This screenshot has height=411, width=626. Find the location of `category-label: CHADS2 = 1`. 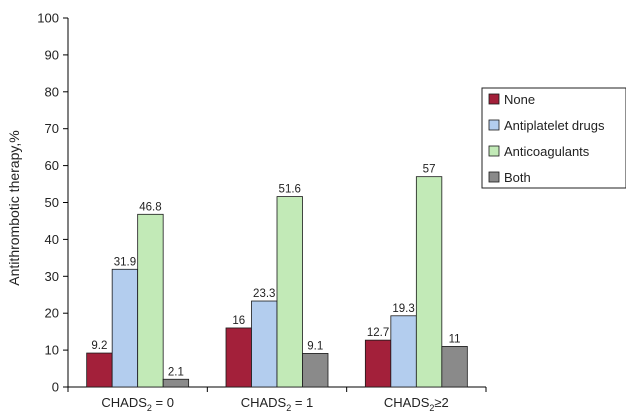

category-label: CHADS2 = 1 is located at coordinates (277, 403).